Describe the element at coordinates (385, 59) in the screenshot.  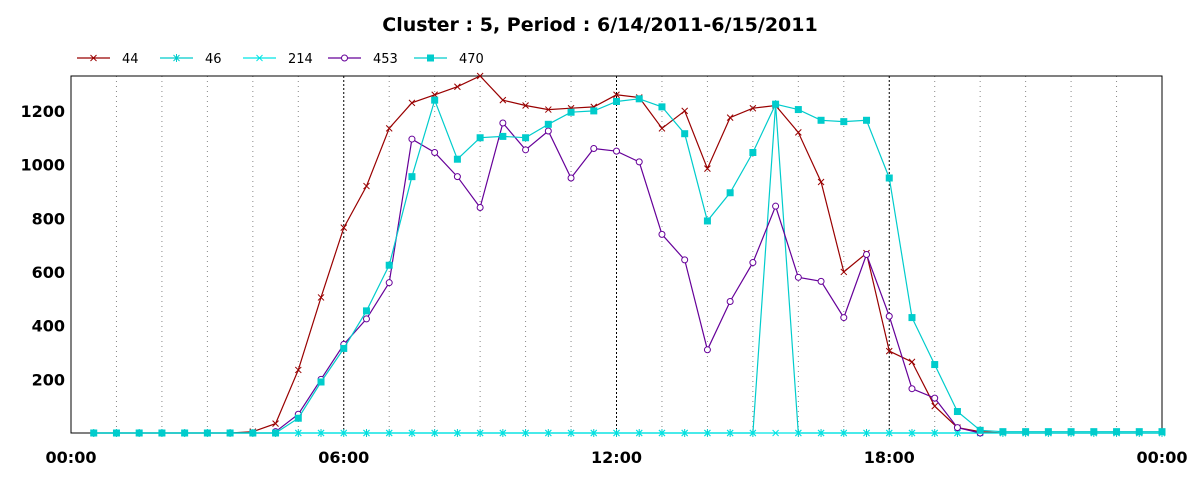
I see `legend-label: 453` at that location.